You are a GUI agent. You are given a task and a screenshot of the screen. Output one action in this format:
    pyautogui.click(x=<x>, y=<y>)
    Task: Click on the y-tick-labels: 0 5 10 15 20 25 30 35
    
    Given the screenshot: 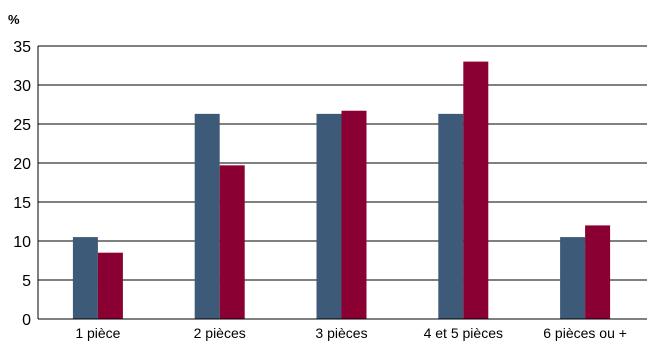 What is the action you would take?
    pyautogui.click(x=22, y=184)
    